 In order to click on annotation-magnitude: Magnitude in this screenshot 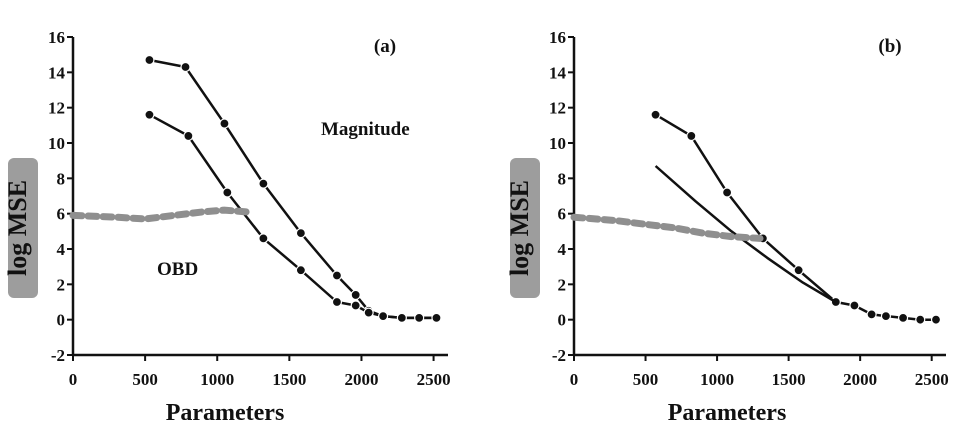, I will do `click(365, 129)`.